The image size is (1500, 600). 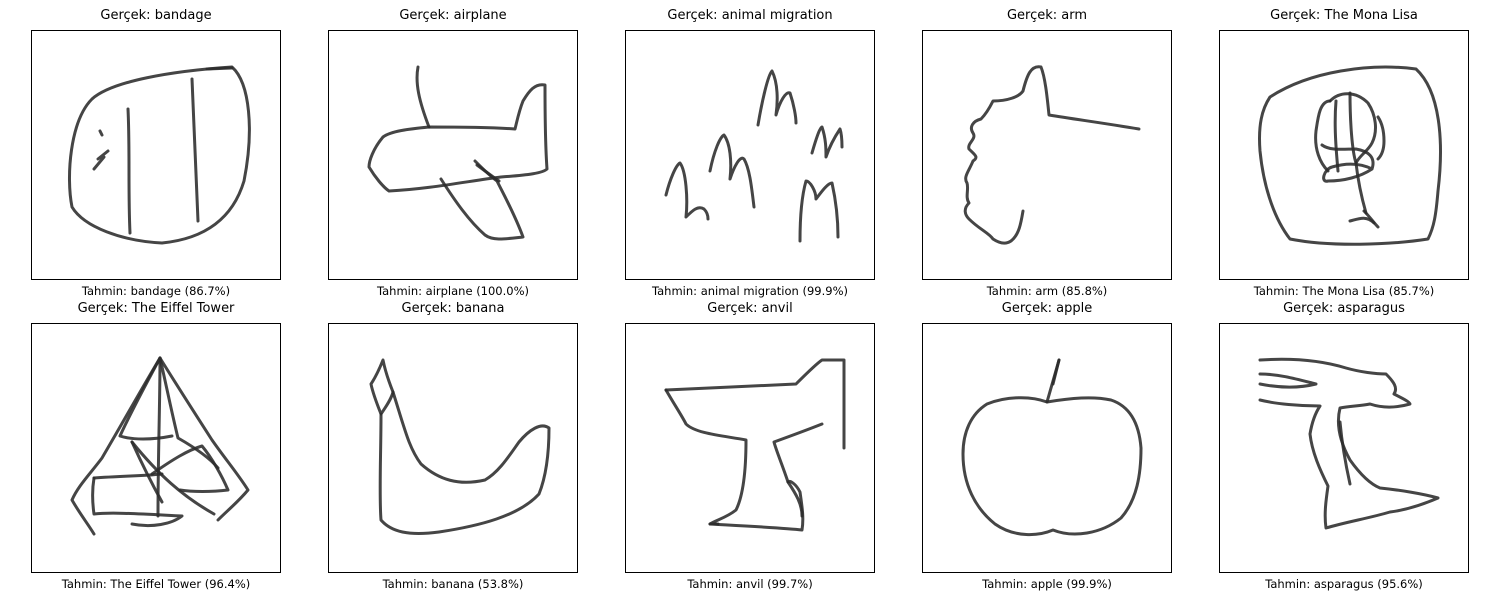 I want to click on panel-caption: Tahmin: apple (99.9%), so click(x=1047, y=584).